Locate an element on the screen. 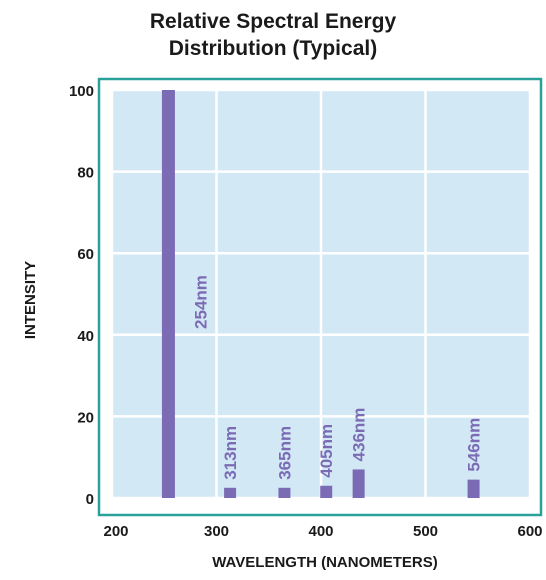 This screenshot has width=546, height=580. y-tick-label-4: 80 is located at coordinates (85, 173).